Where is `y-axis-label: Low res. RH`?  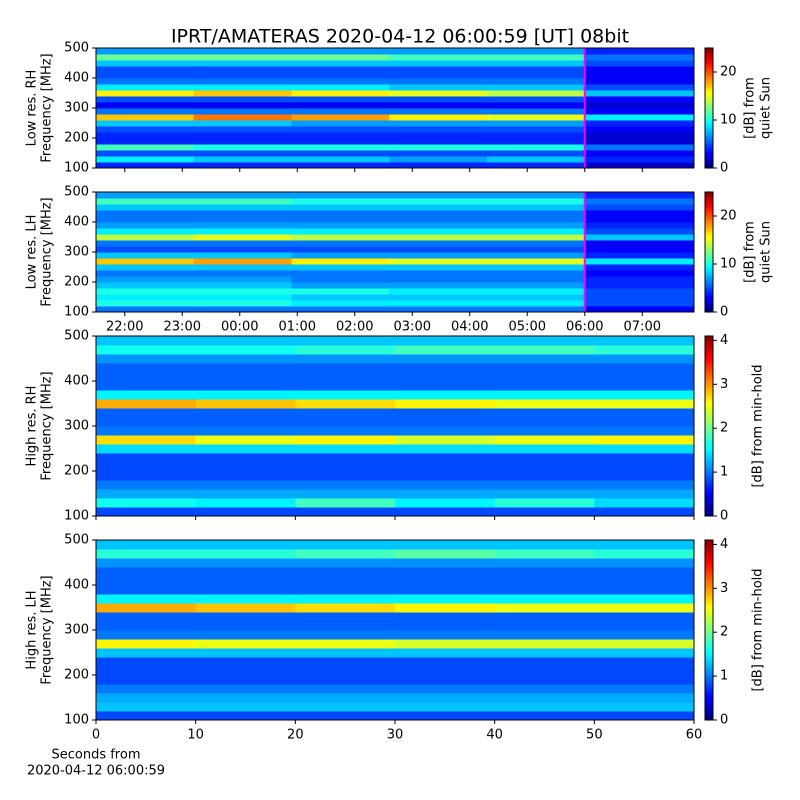
y-axis-label: Low res. RH is located at coordinates (32, 108).